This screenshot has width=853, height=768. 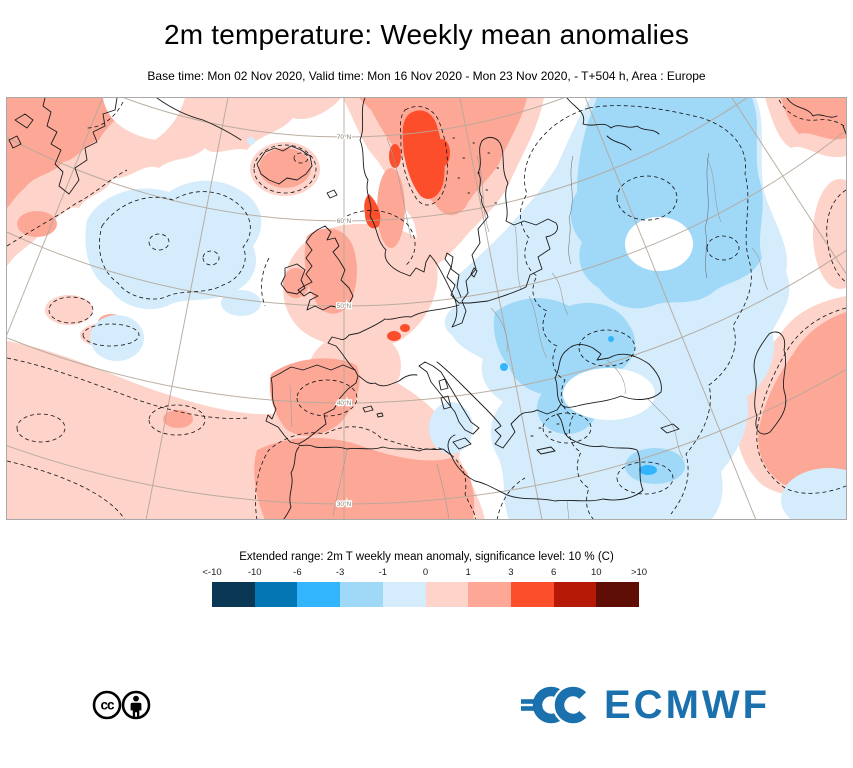 I want to click on colorbar-tick-row: <-10 -10 -6 -3 -1 0 1 3 6 10 >10, so click(x=424, y=573).